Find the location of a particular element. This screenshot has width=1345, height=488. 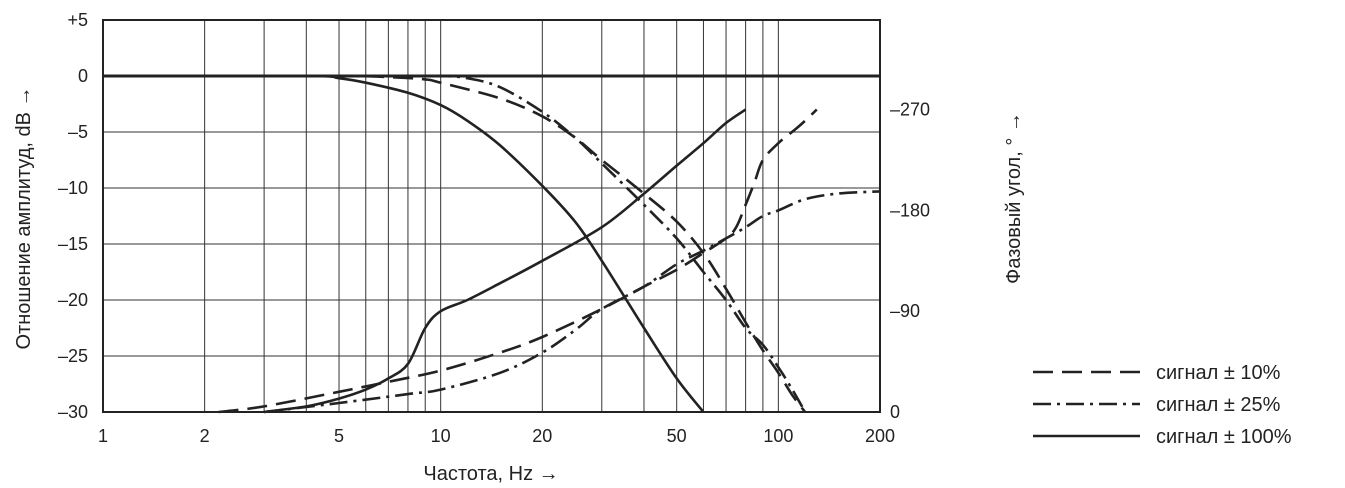

y-tick-label: –15 is located at coordinates (73, 244).